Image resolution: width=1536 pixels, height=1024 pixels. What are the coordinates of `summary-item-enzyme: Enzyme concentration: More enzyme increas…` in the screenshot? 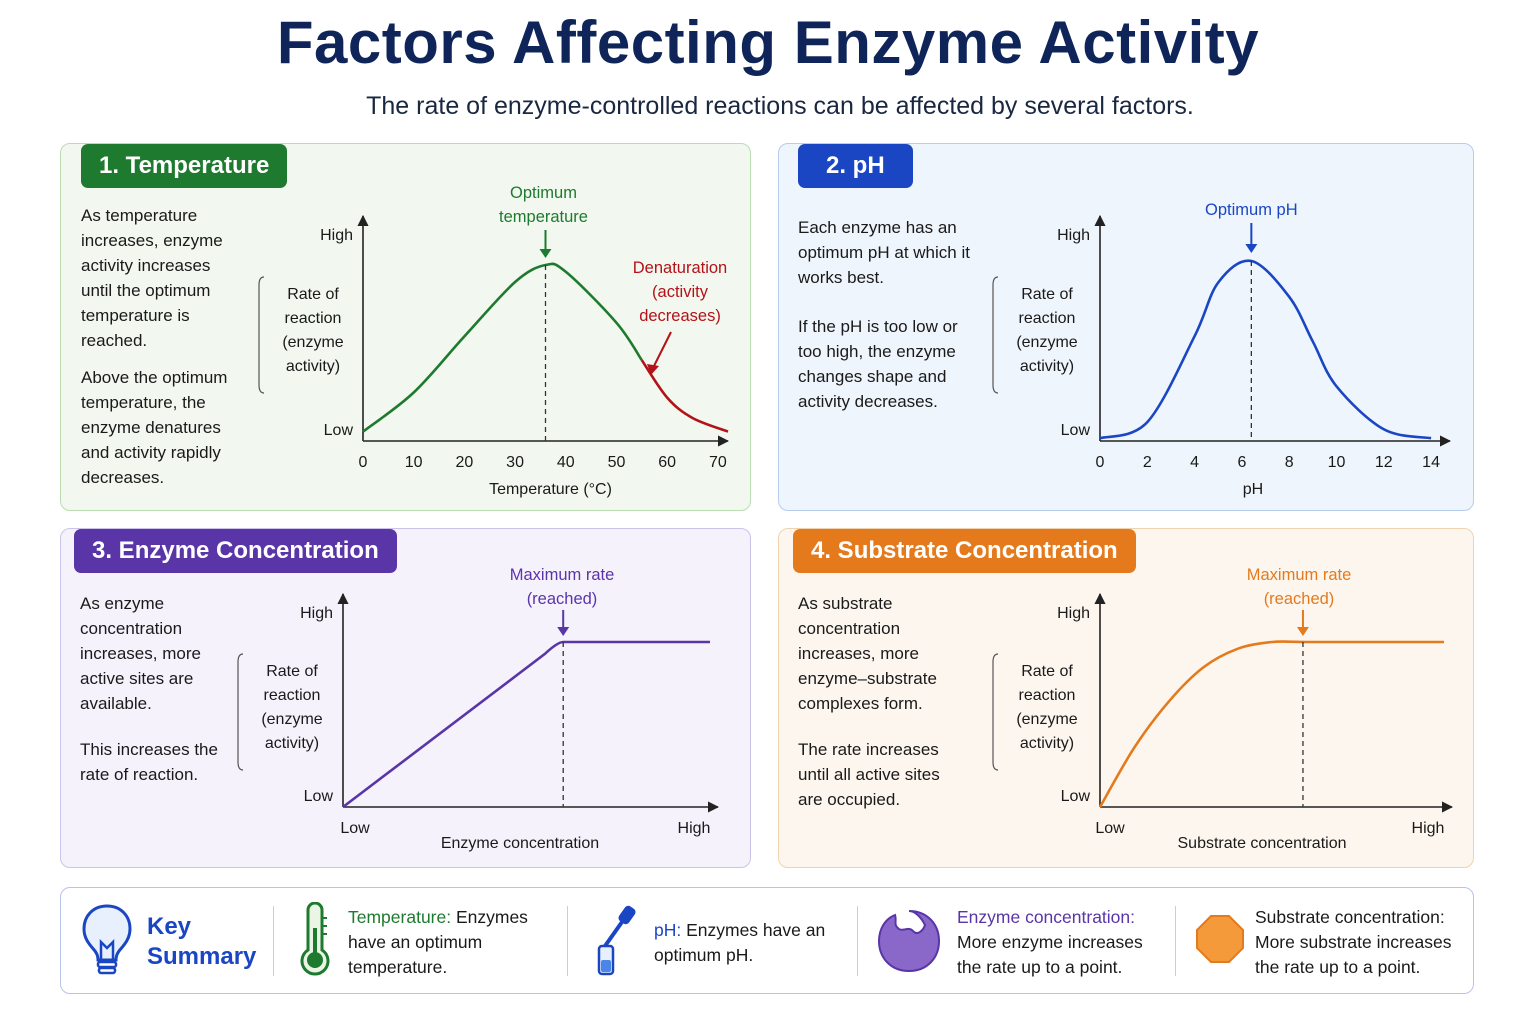 It's located at (1018, 940).